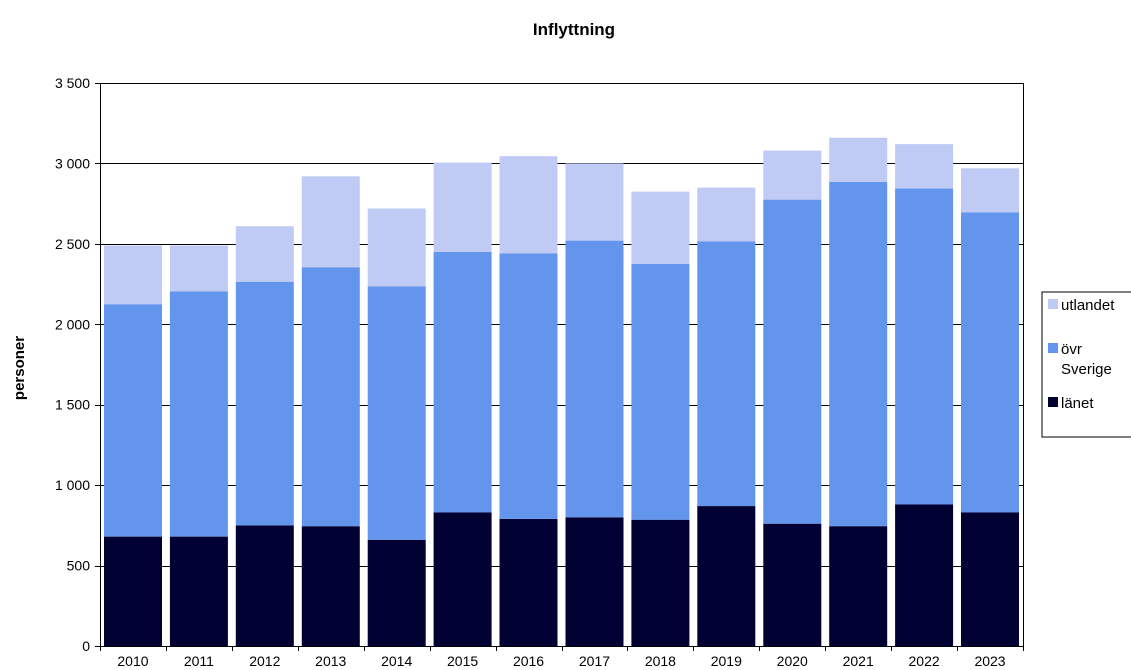  Describe the element at coordinates (594, 661) in the screenshot. I see `x-tick-label: 2017` at that location.